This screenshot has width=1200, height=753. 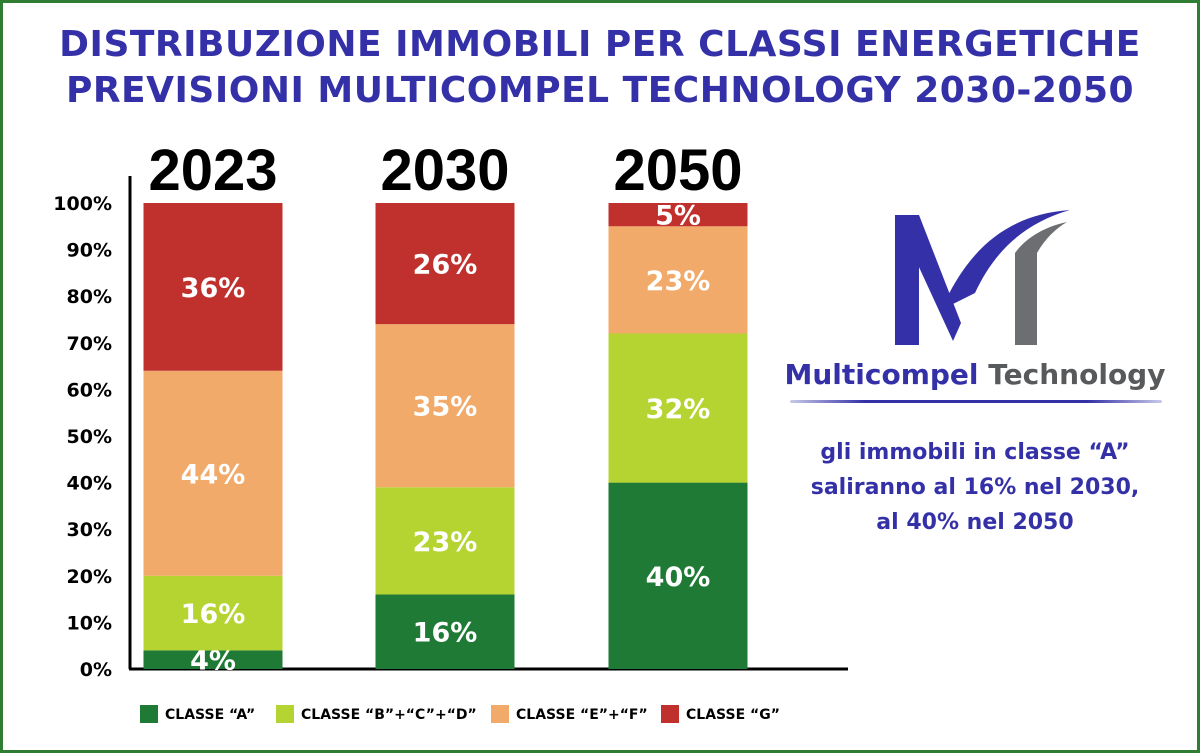 I want to click on y-tick-label: 90%, so click(x=89, y=251).